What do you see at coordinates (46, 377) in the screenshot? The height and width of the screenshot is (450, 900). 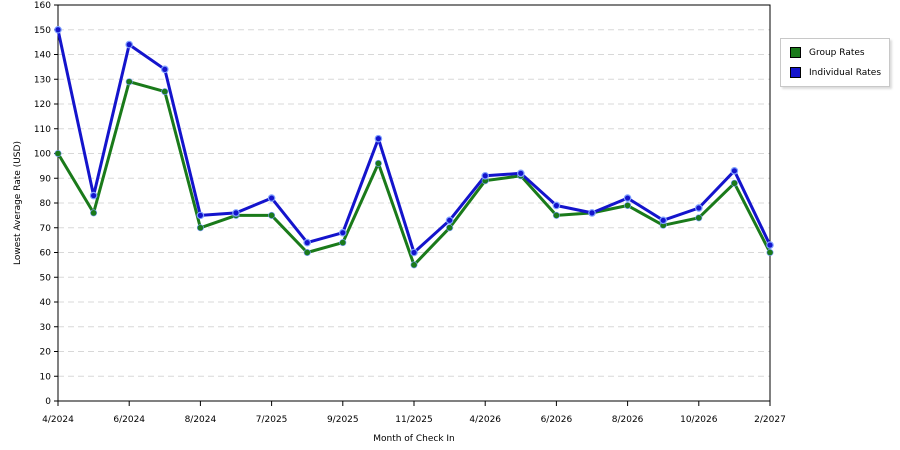 I see `y-tick-label: 10` at bounding box center [46, 377].